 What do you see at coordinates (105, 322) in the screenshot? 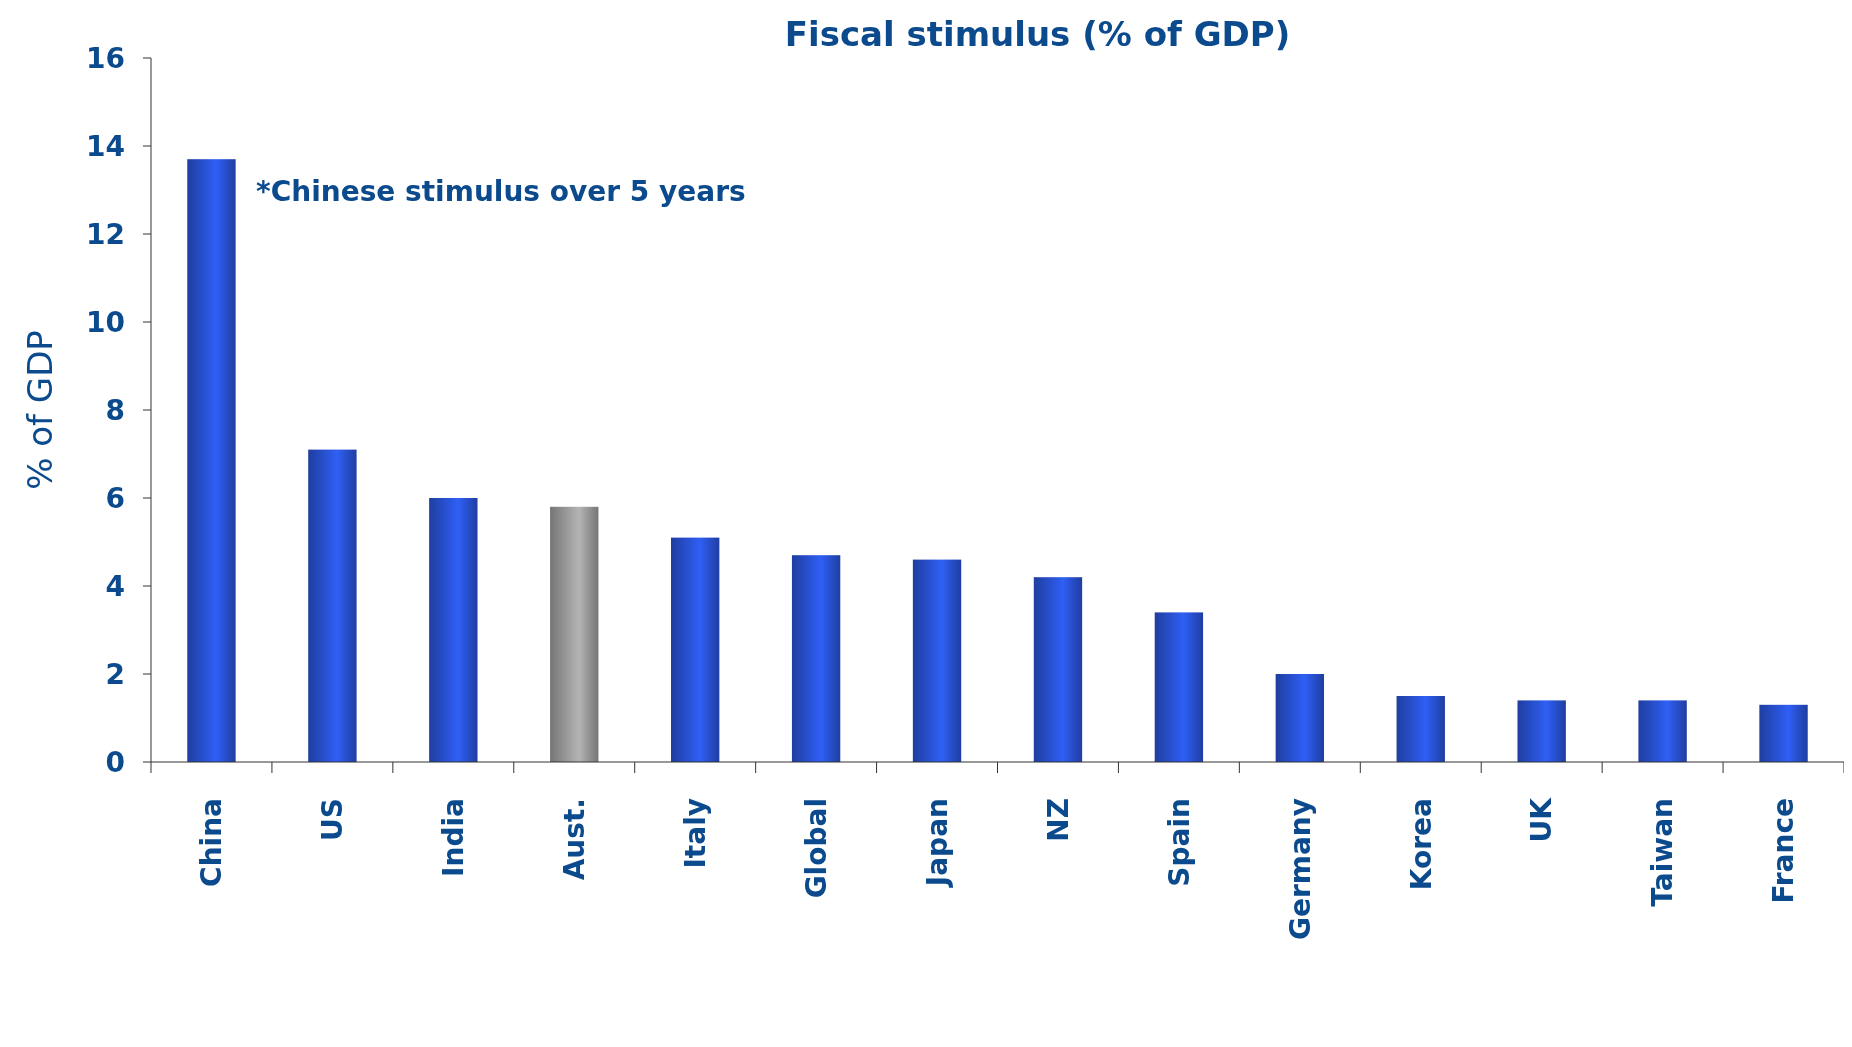
I see `y-tick-label: 10` at bounding box center [105, 322].